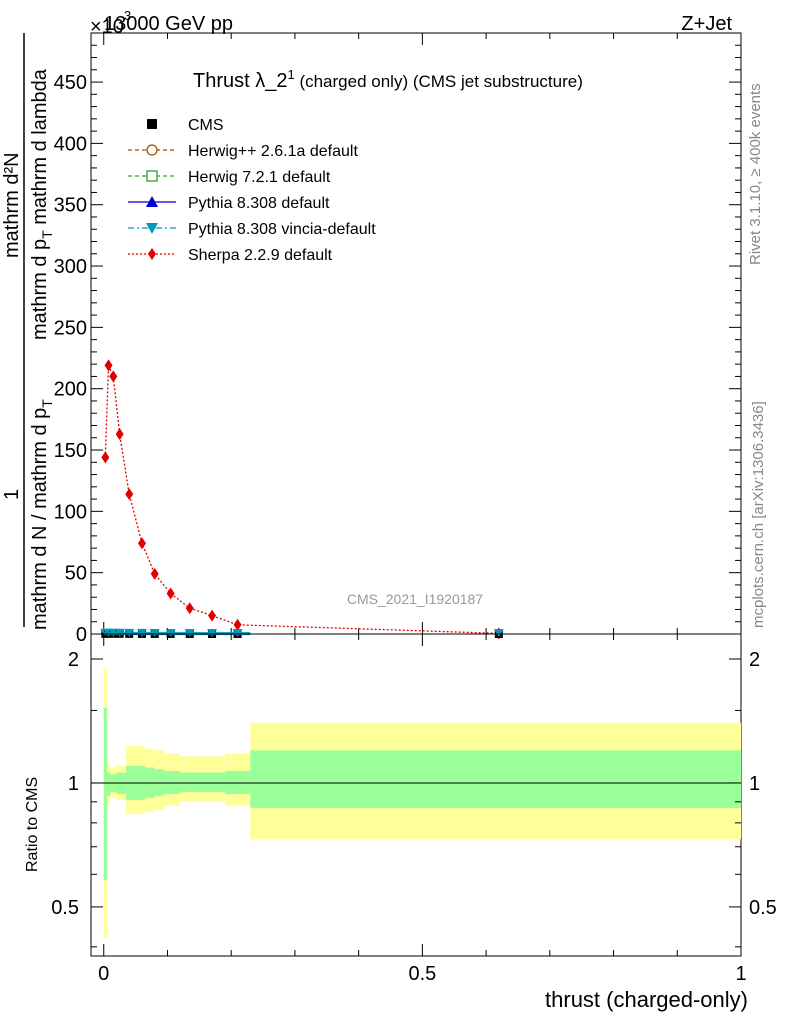 The width and height of the screenshot is (786, 1024). I want to click on y-tick-label: 250, so click(70, 328).